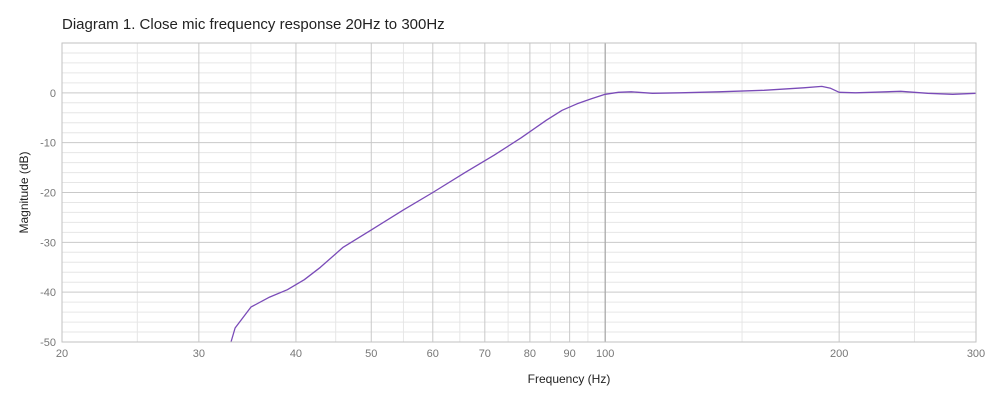 The width and height of the screenshot is (1000, 413). I want to click on x-tick-label: 50, so click(371, 354).